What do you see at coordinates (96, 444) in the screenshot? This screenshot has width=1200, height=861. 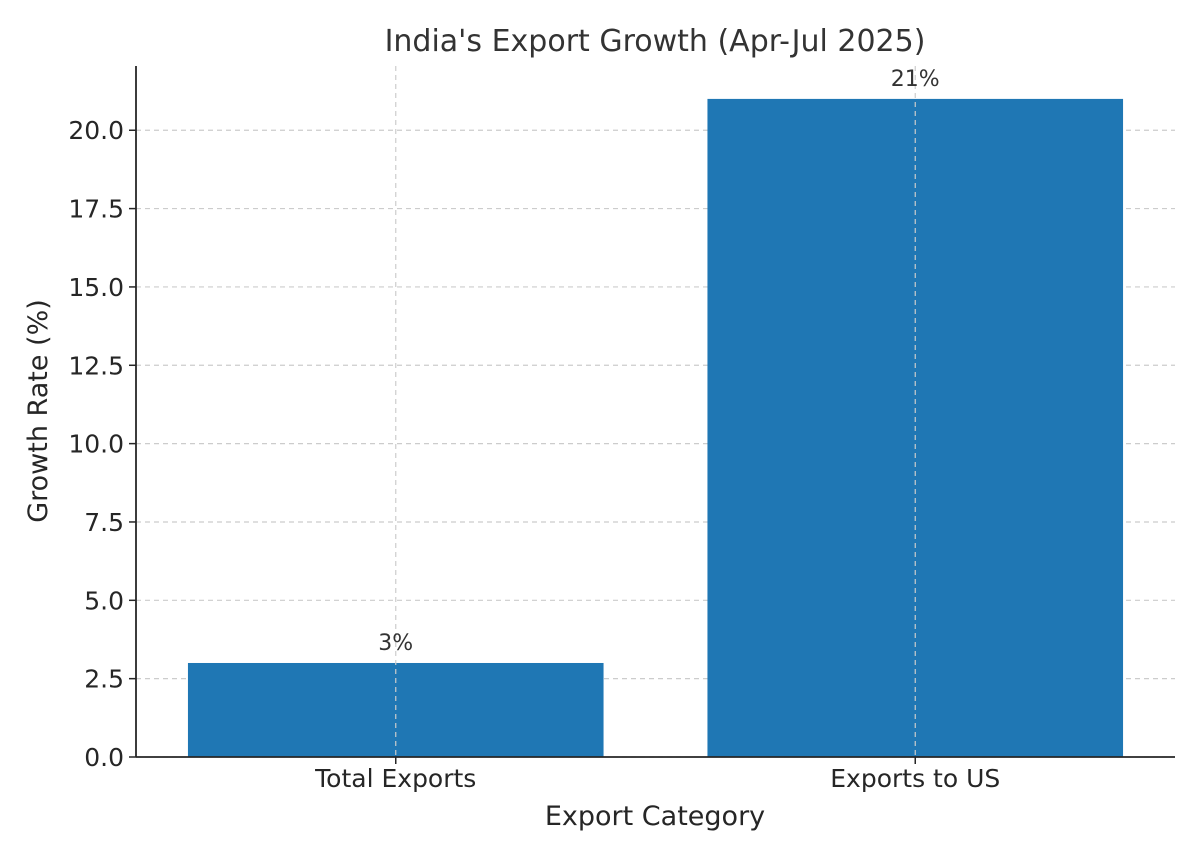 I see `y-tick-label: 10.0` at bounding box center [96, 444].